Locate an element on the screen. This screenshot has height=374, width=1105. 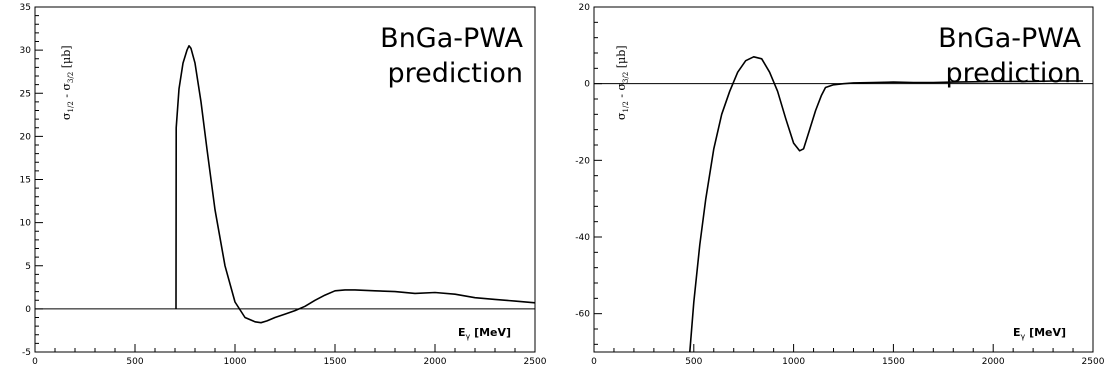
left-y-tick-label: 20 is located at coordinates (26, 137).